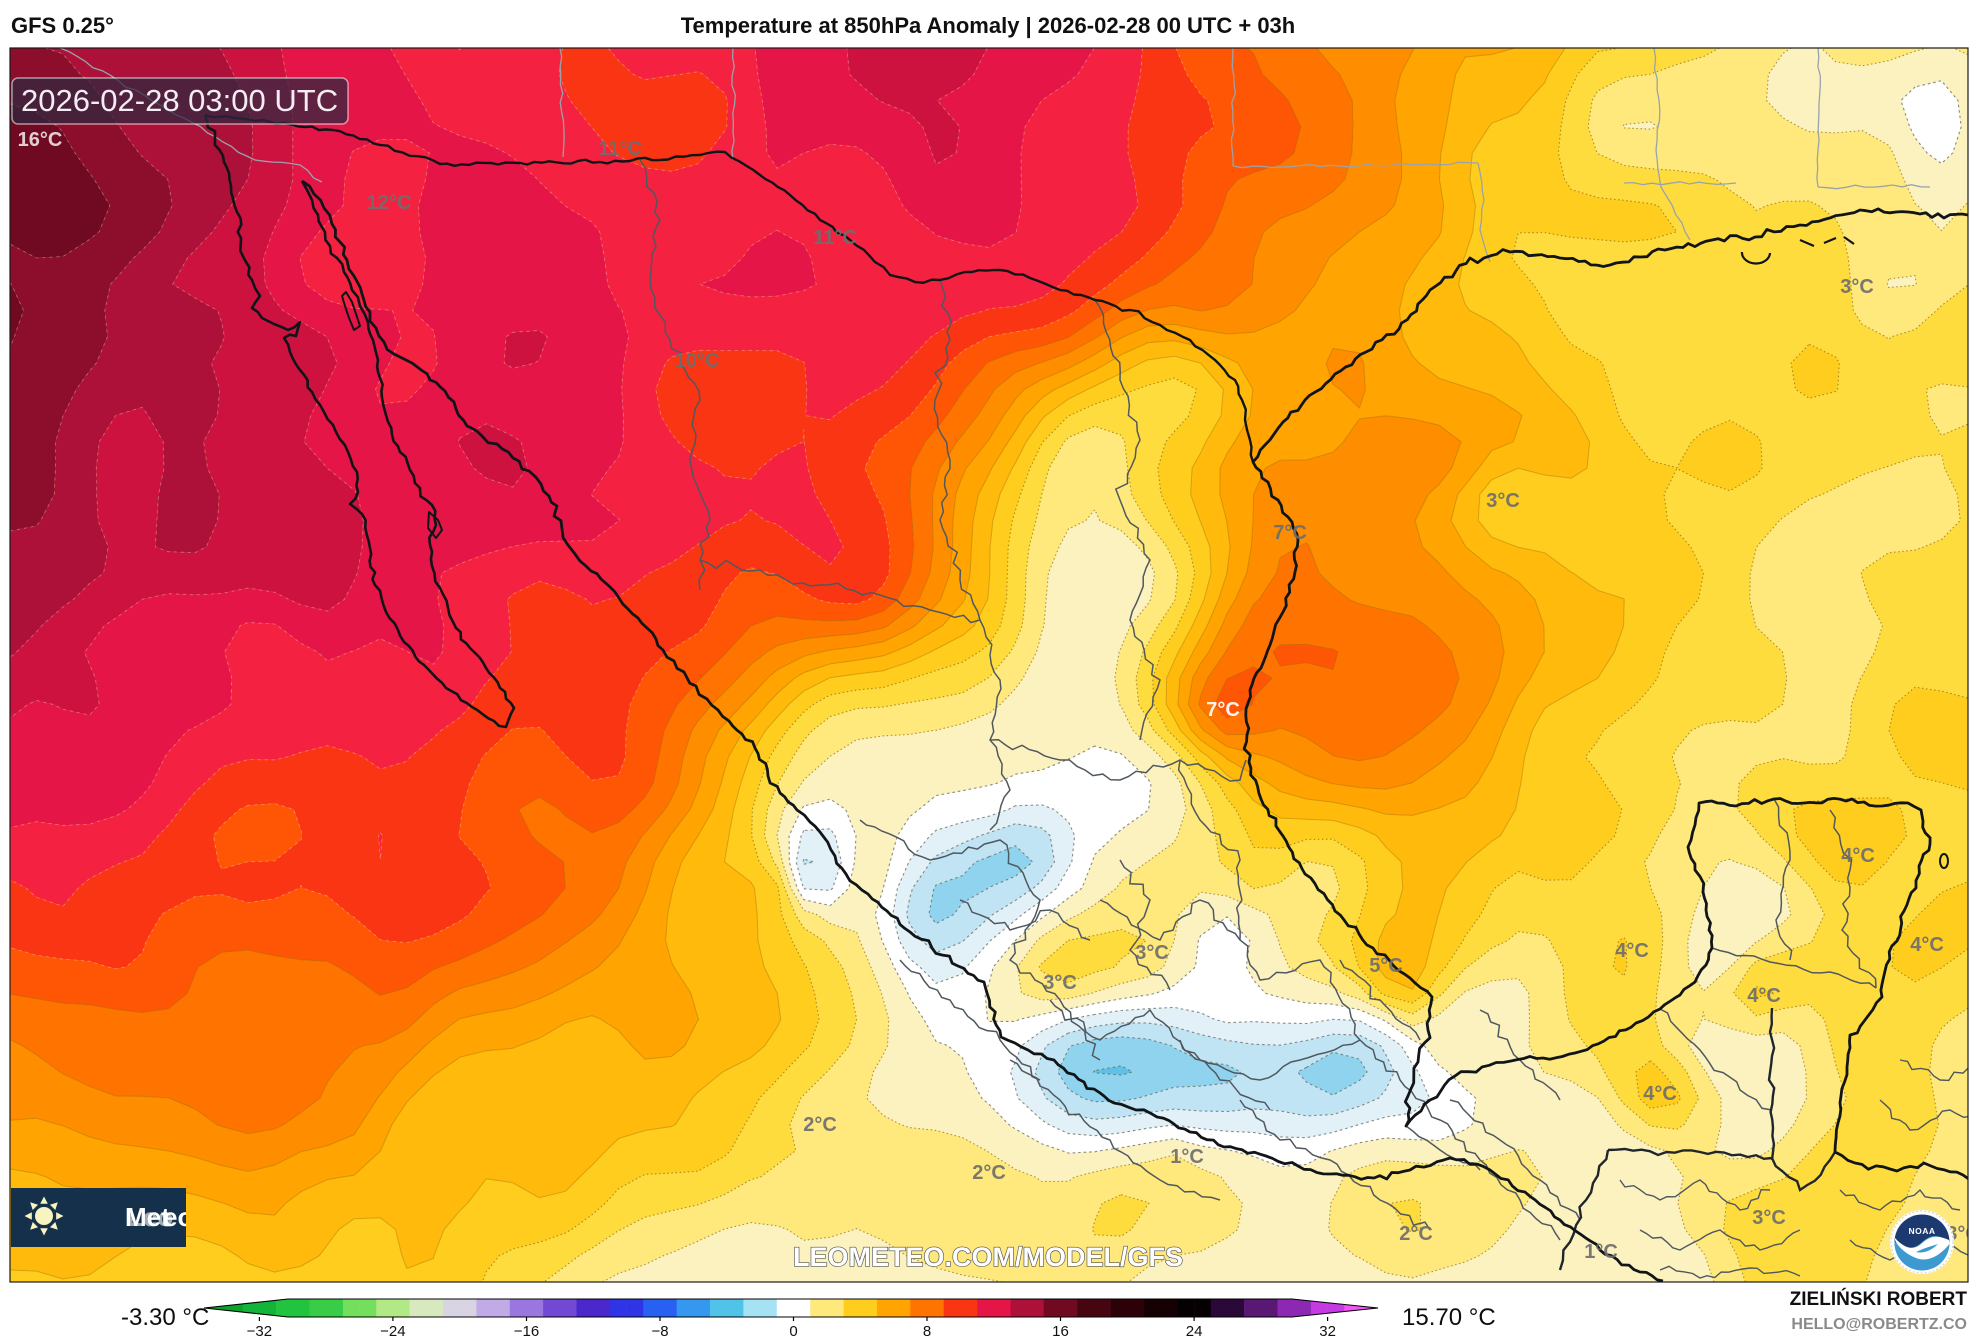  What do you see at coordinates (988, 1257) in the screenshot?
I see `svg-text: LEOMETEO.COM/MODEL/GFS` at bounding box center [988, 1257].